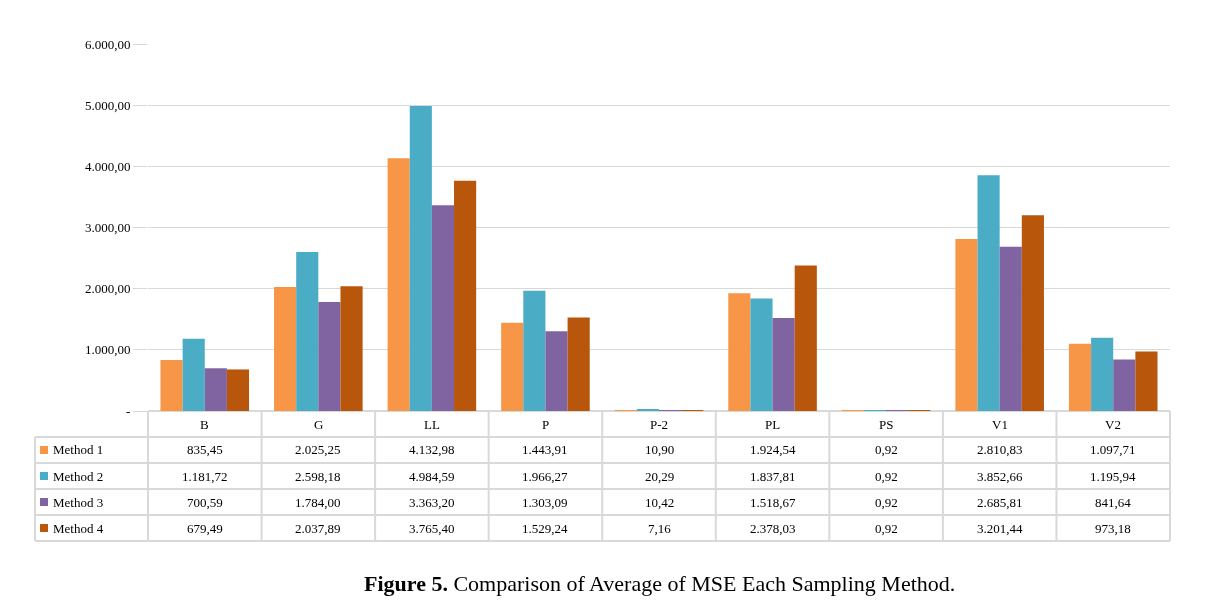 The height and width of the screenshot is (601, 1212). Describe the element at coordinates (78, 476) in the screenshot. I see `legend-label: Method 2` at that location.